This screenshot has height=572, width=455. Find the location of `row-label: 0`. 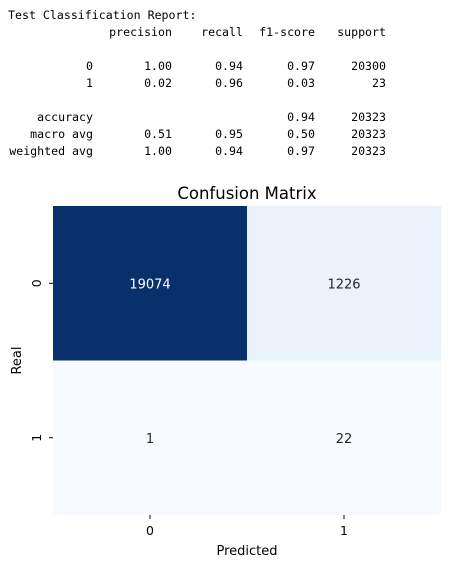

row-label: 0 is located at coordinates (89, 66).